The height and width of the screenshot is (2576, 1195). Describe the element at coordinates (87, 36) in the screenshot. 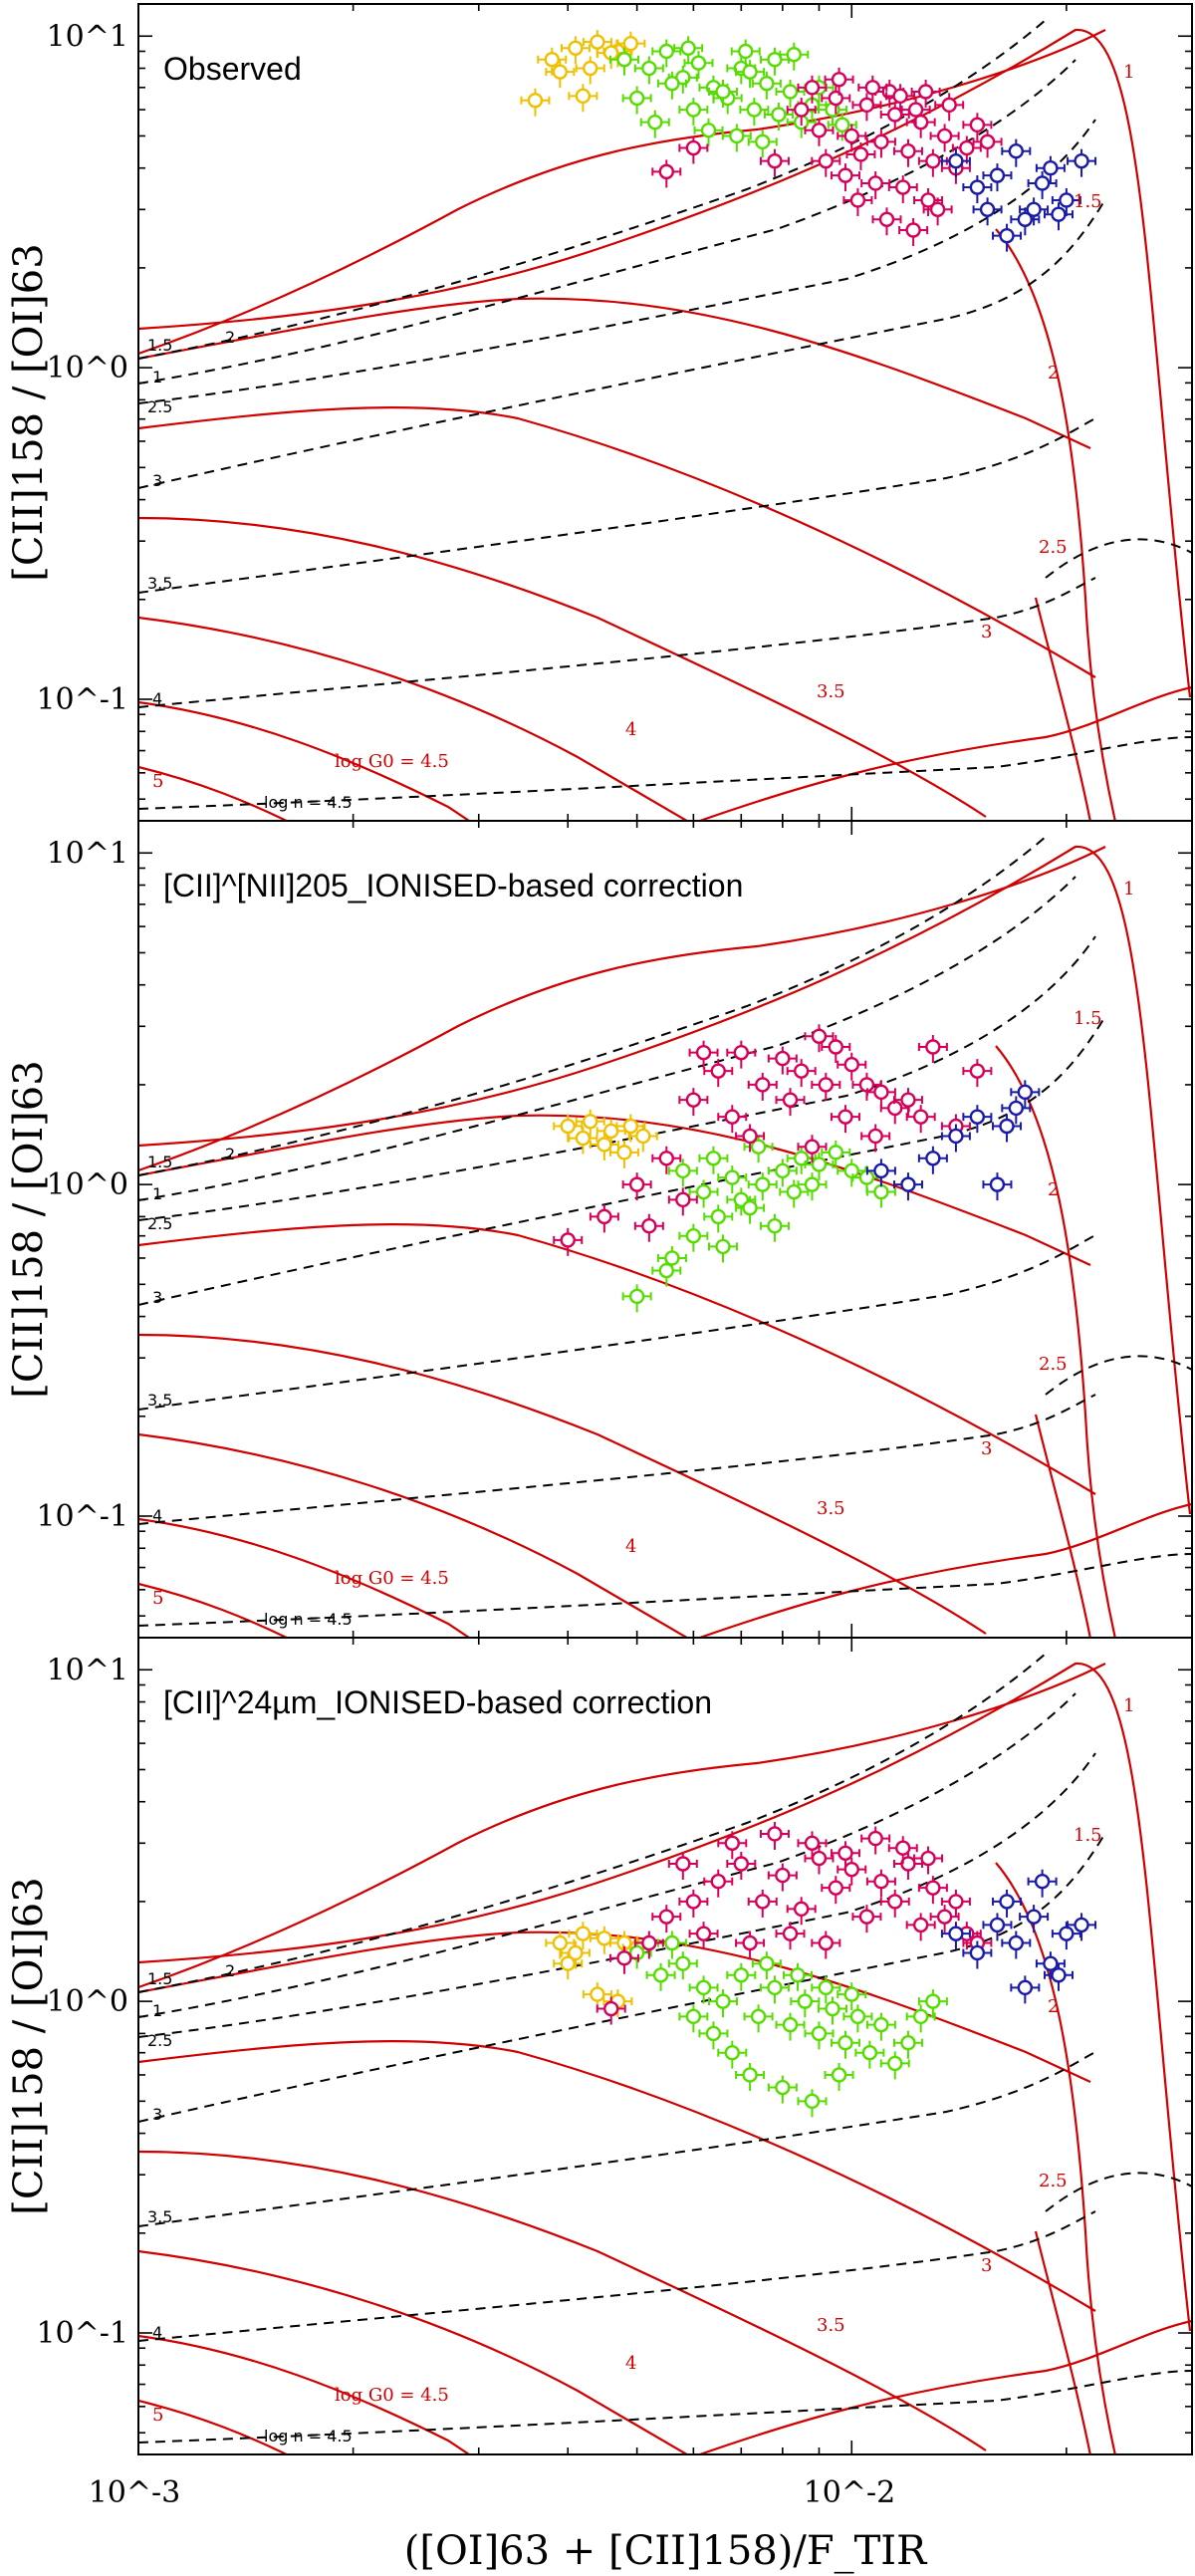

I see `y-tick-label: 10^1` at that location.